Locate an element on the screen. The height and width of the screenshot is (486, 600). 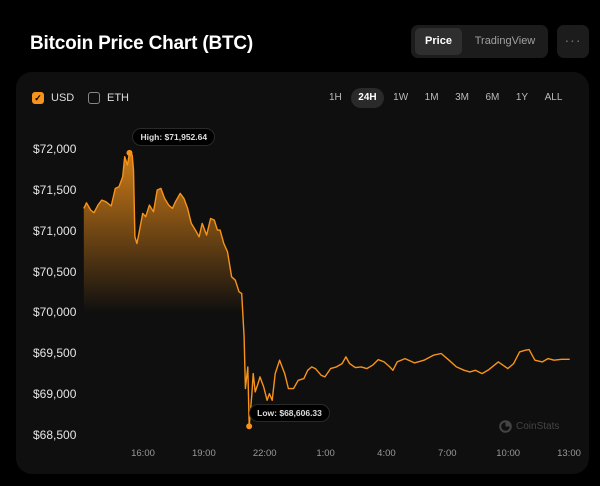
x-tick-label: 22:00 is located at coordinates (264, 453).